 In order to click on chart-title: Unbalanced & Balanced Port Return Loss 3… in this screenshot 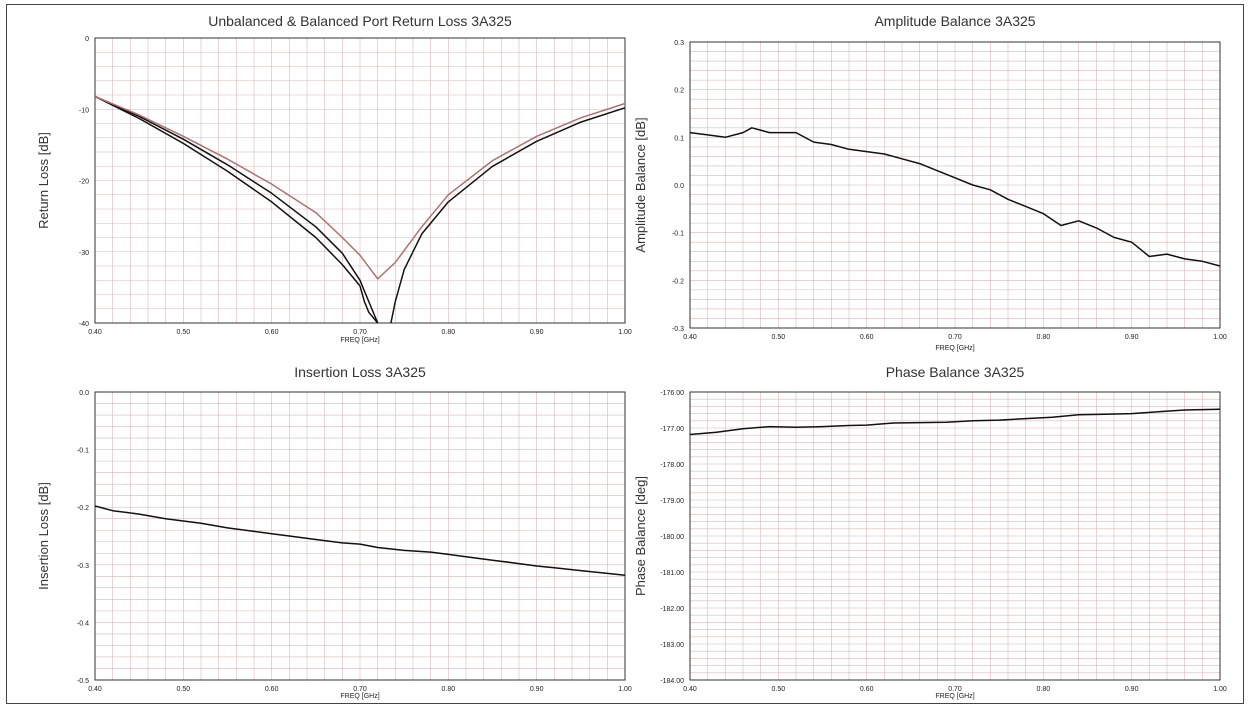, I will do `click(360, 21)`.